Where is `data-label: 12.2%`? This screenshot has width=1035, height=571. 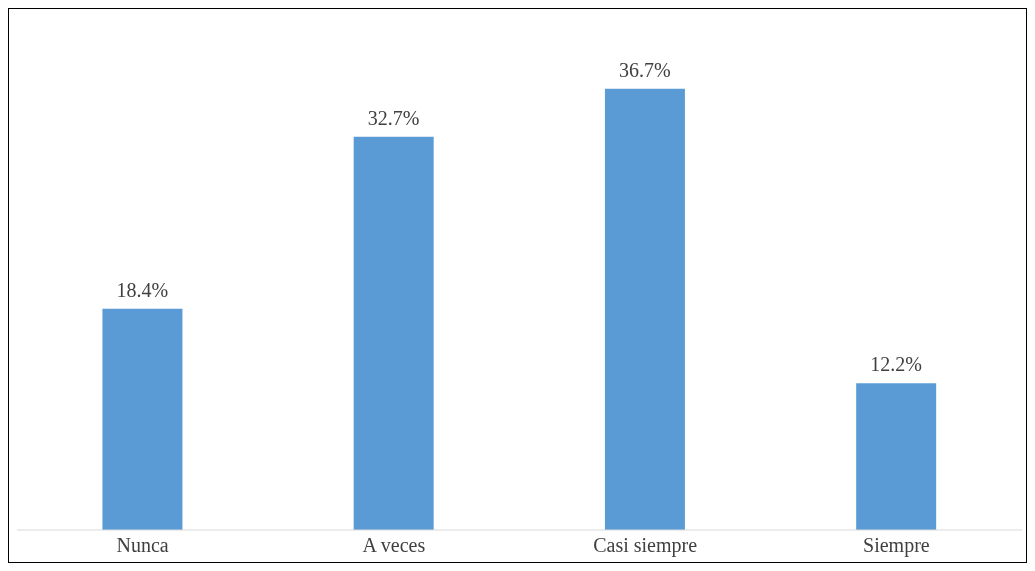 data-label: 12.2% is located at coordinates (896, 364).